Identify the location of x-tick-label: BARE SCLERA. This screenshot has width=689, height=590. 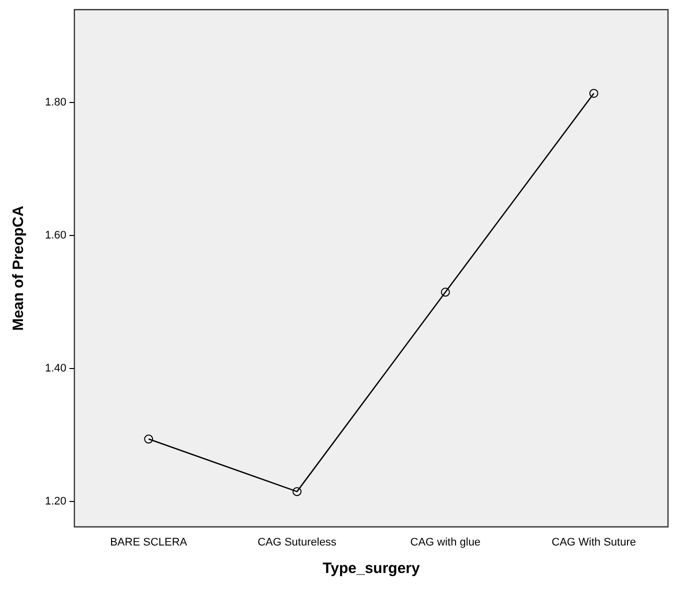
(149, 542).